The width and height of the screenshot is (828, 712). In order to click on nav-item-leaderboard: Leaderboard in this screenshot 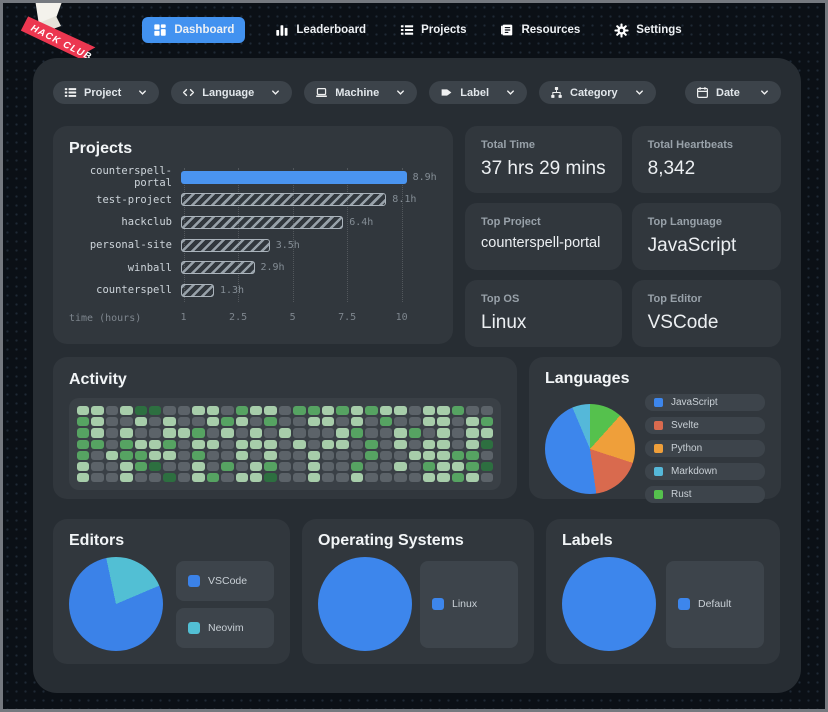, I will do `click(320, 30)`.